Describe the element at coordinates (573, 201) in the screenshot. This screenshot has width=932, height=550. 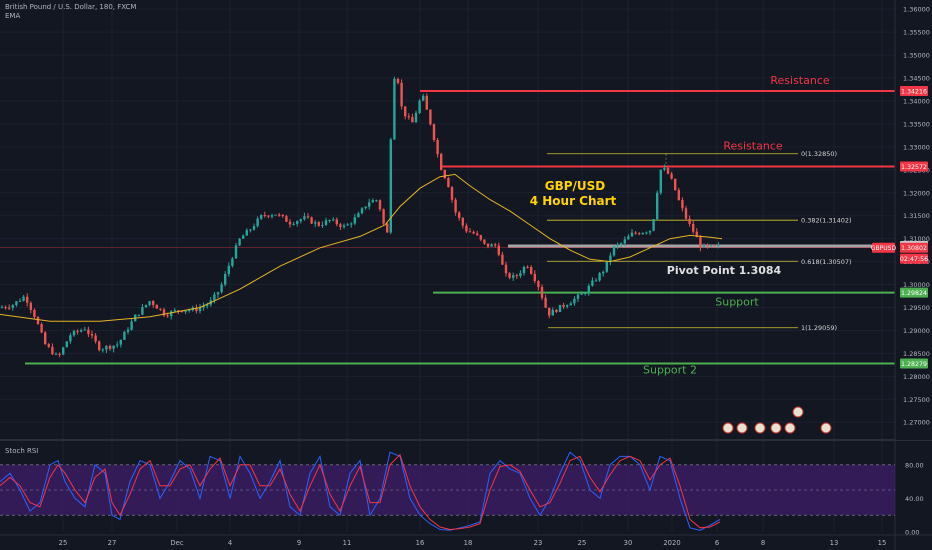
I see `chart-subtitle: 4 Hour Chart` at that location.